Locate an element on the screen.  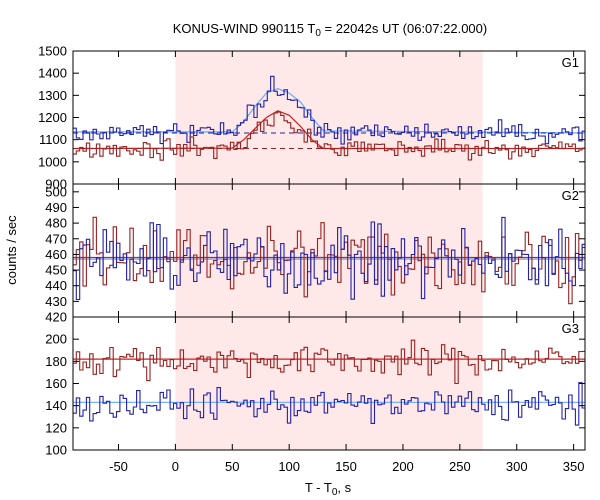
panel-label: G2 is located at coordinates (570, 195).